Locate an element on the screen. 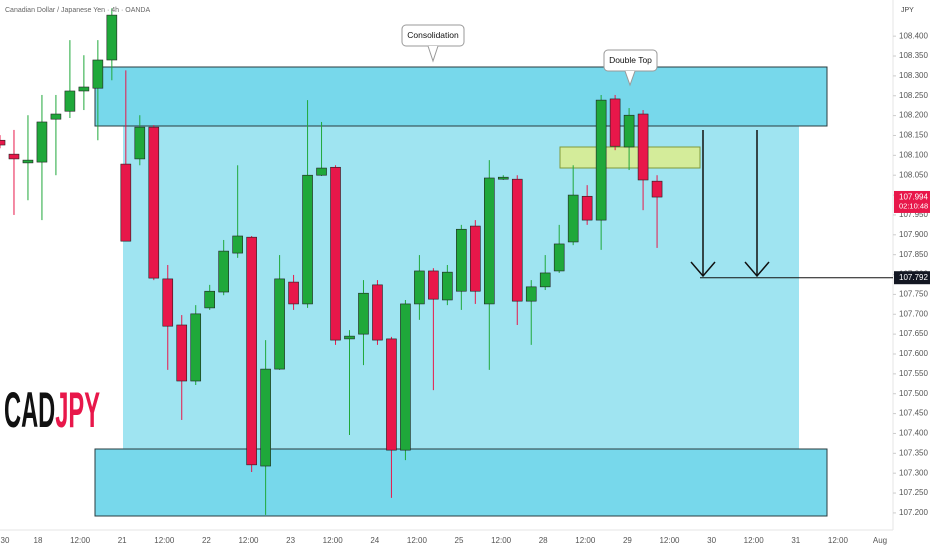 This screenshot has width=932, height=550. target-label: 107.792 is located at coordinates (913, 277).